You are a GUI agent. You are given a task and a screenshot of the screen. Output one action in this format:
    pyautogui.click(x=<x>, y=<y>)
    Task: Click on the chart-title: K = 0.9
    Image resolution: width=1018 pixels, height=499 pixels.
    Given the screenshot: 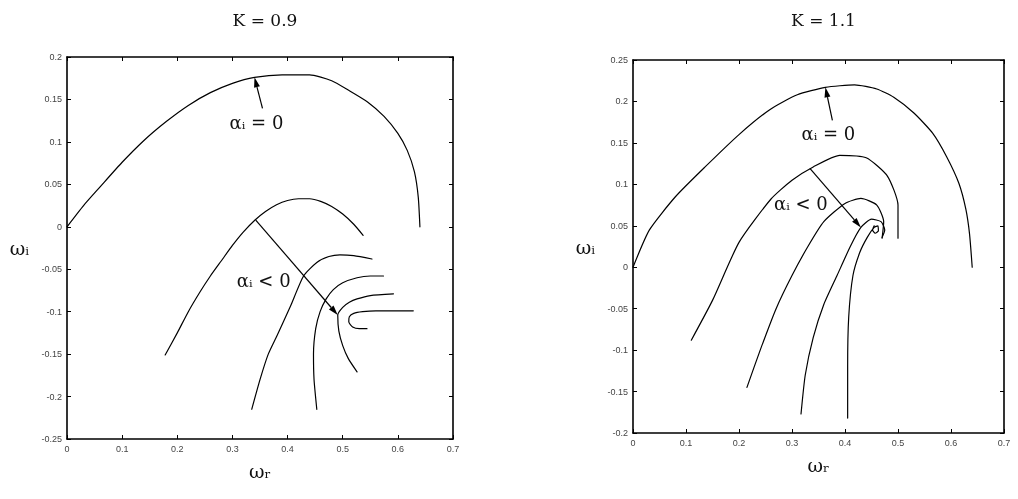 What is the action you would take?
    pyautogui.click(x=265, y=19)
    